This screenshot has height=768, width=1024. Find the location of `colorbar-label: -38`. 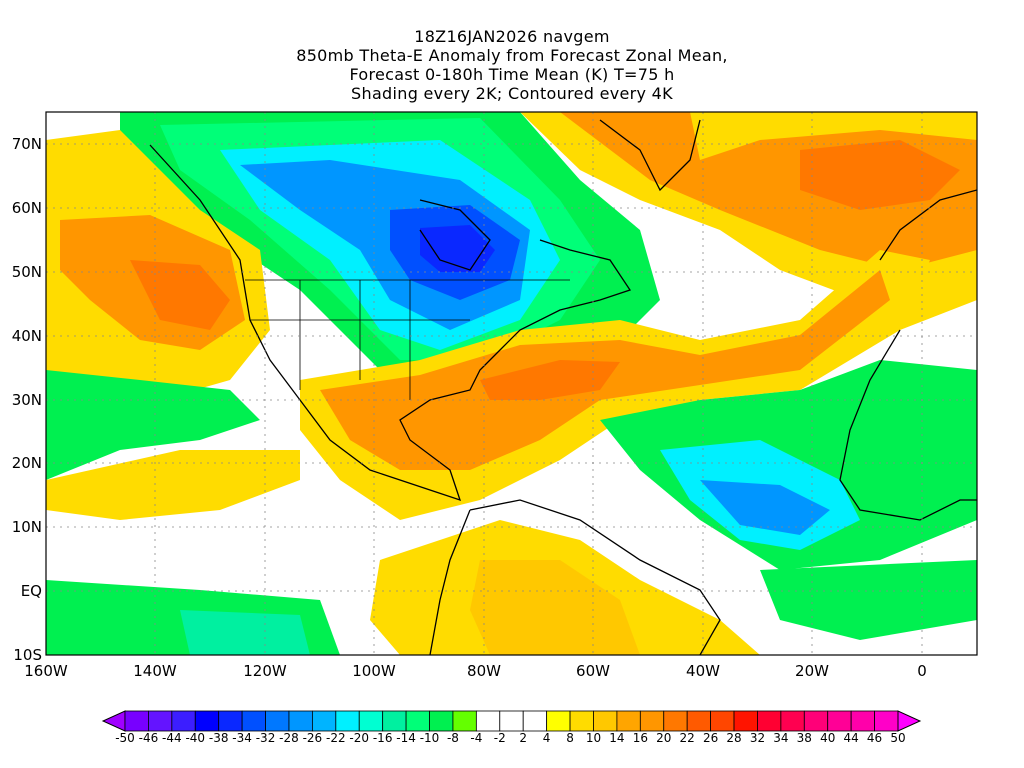

colorbar-label: -38 is located at coordinates (218, 738).